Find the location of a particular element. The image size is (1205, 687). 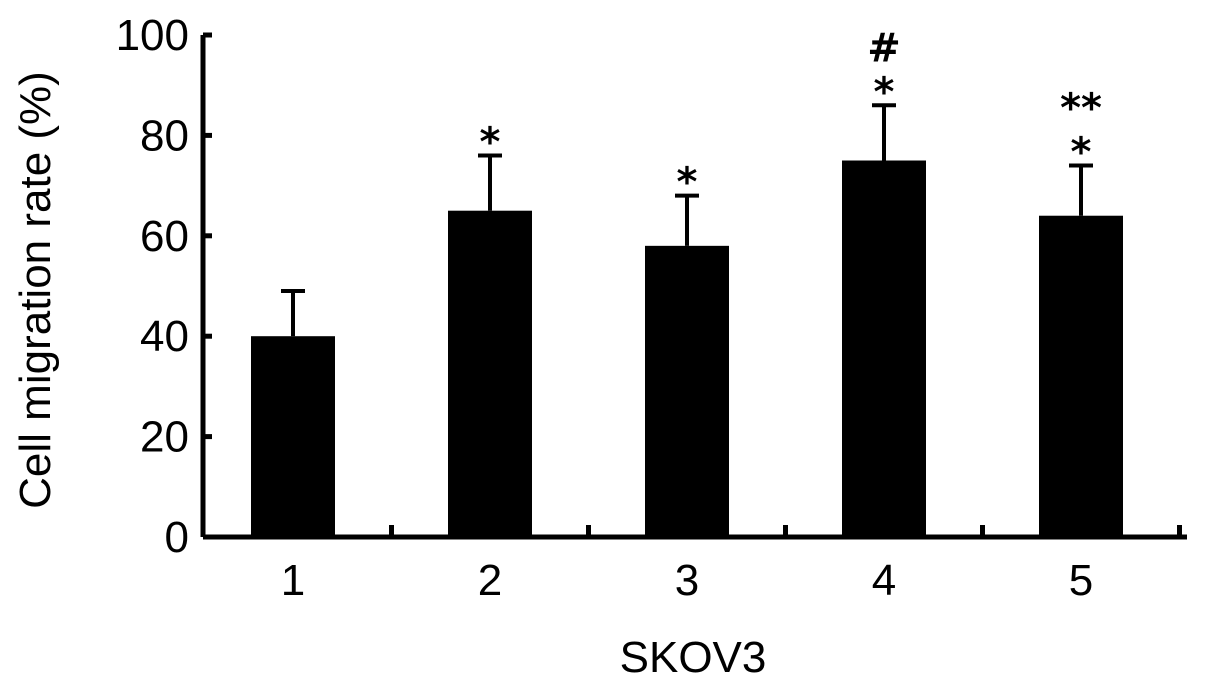

y-tick-label: 20 is located at coordinates (164, 437).